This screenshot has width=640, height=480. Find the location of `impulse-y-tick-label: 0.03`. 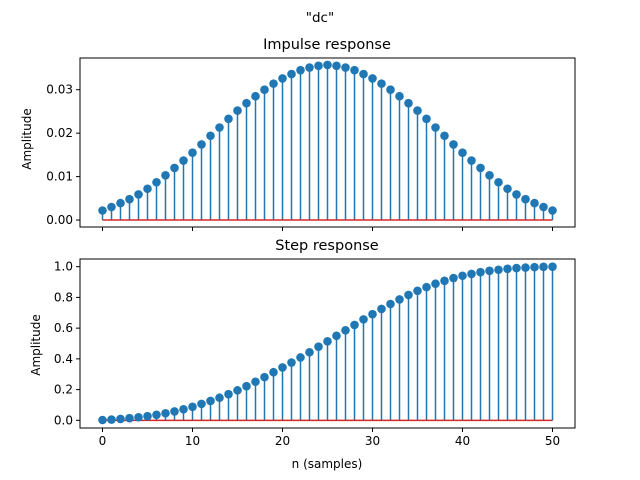

impulse-y-tick-label: 0.03 is located at coordinates (59, 90).